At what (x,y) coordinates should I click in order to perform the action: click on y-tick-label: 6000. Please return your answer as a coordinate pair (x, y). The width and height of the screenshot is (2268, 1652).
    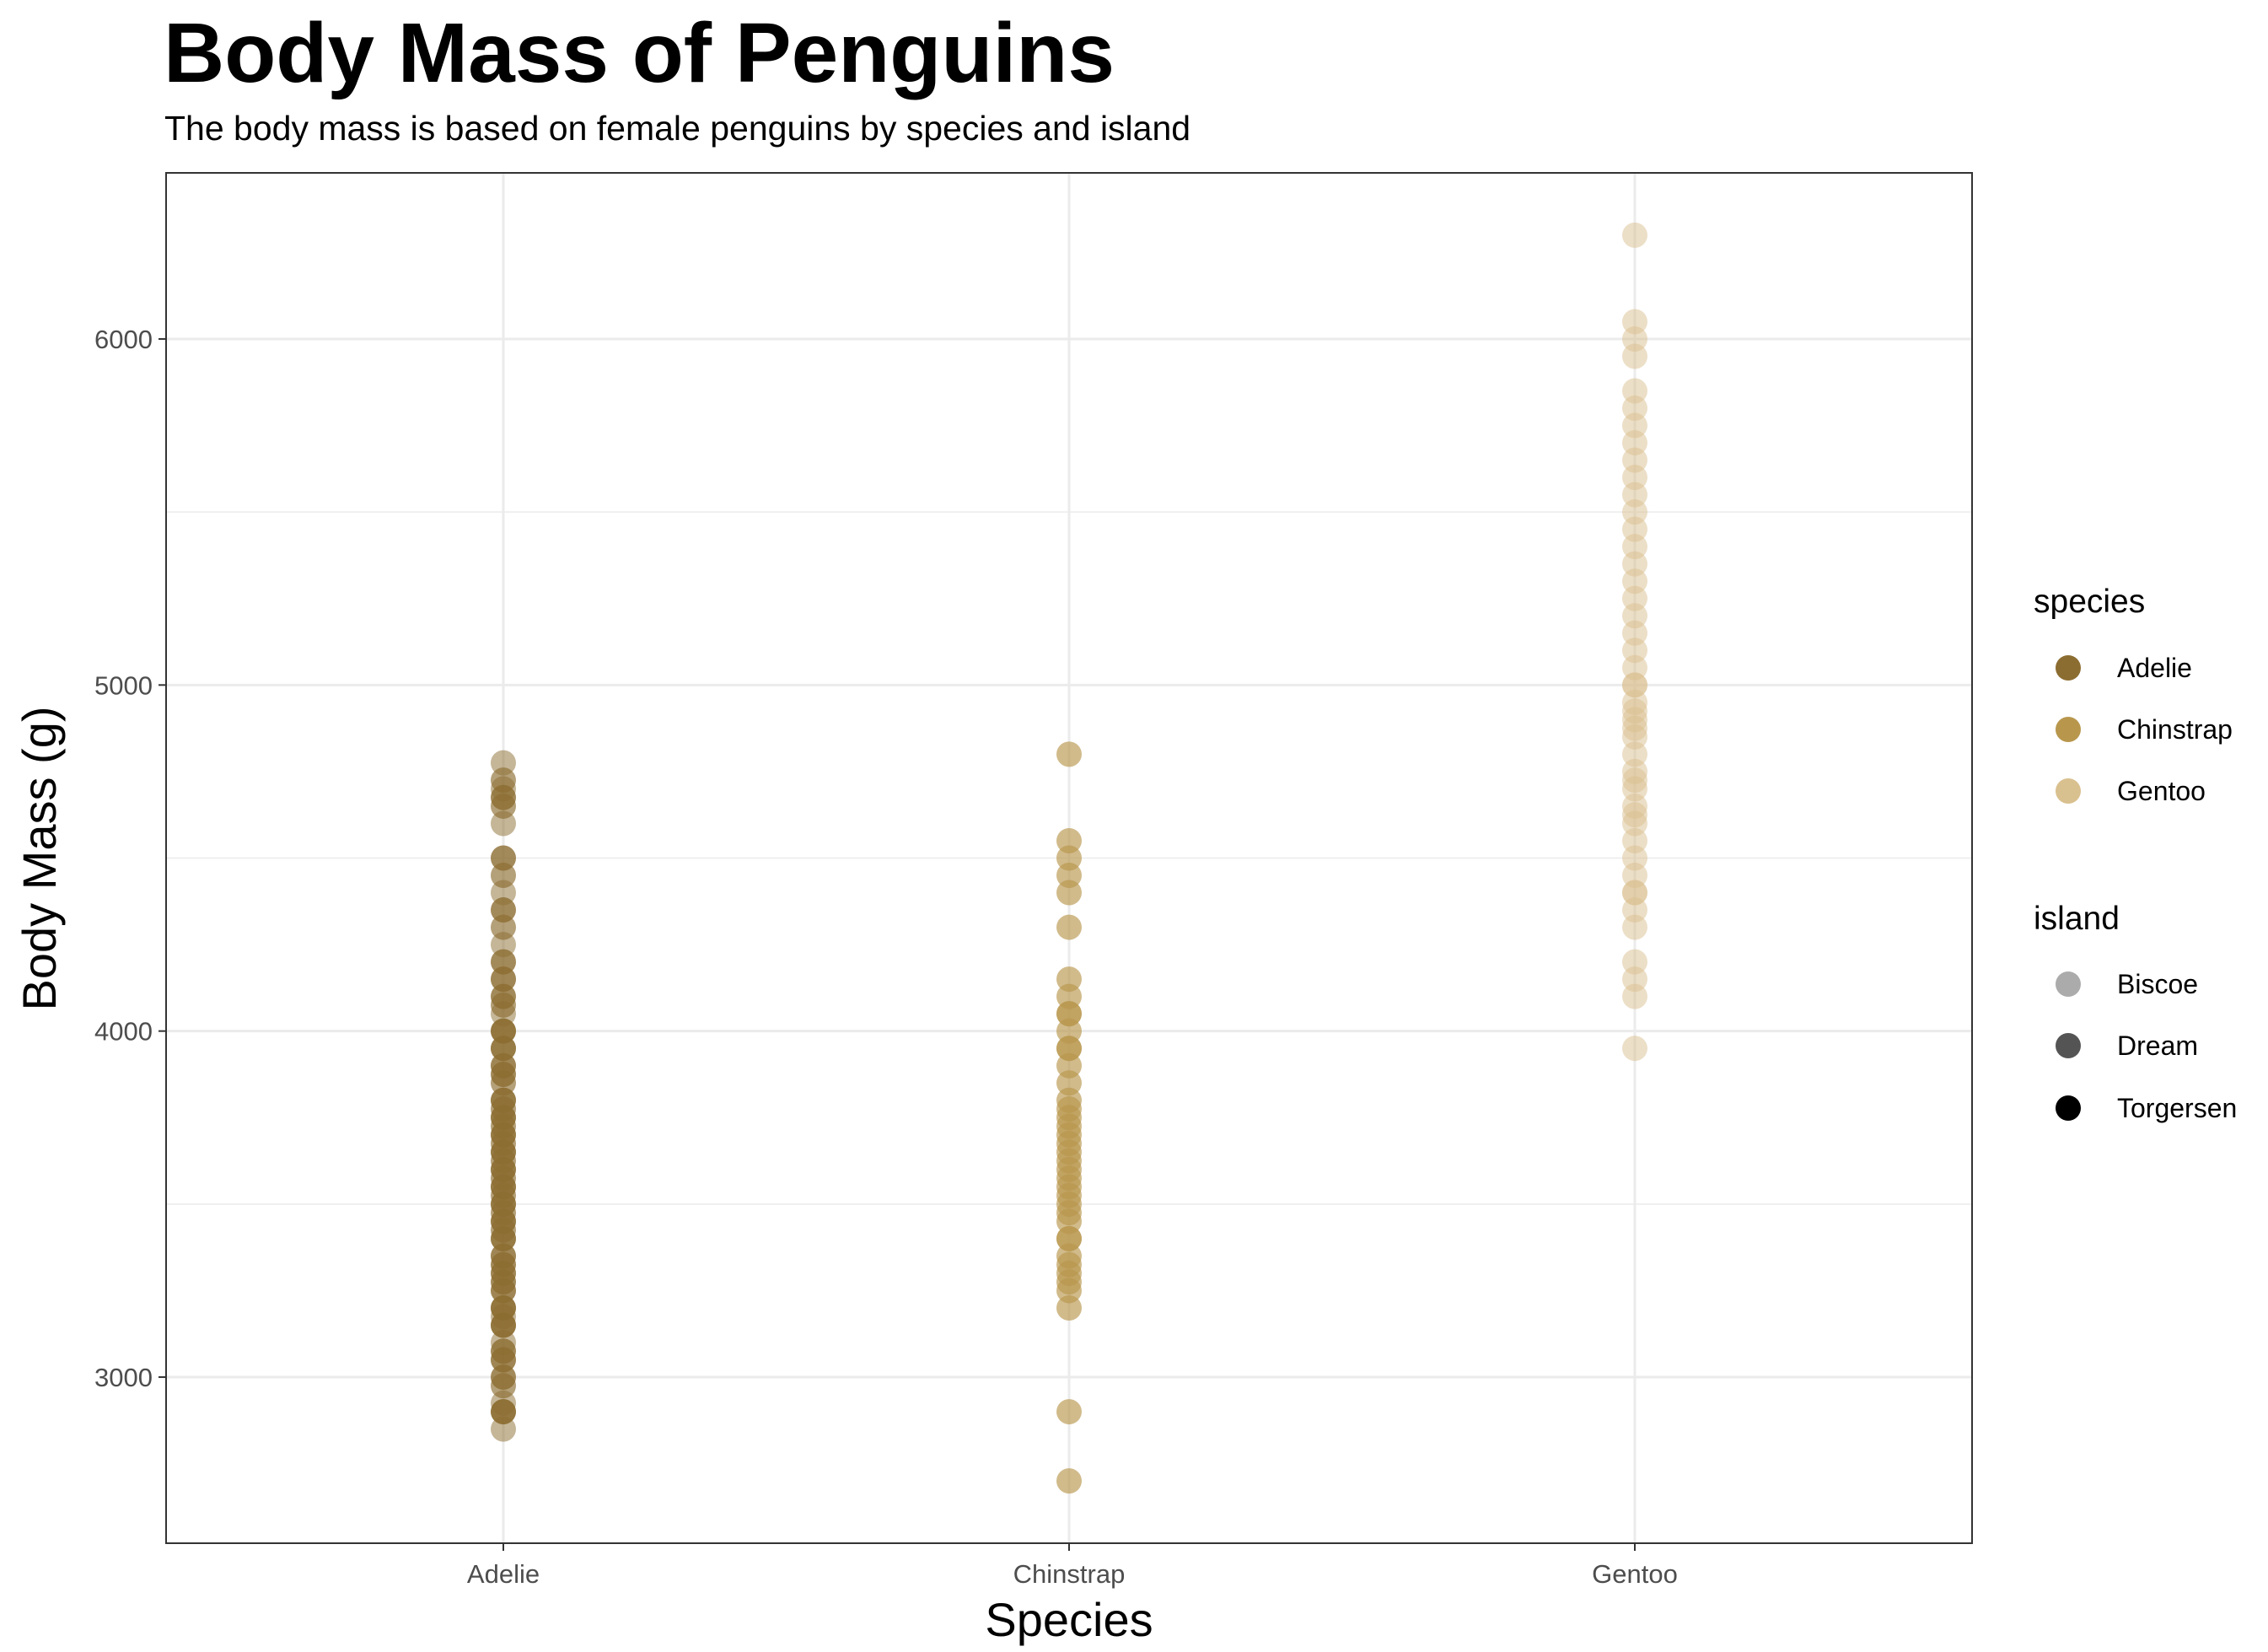
    Looking at the image, I should click on (123, 339).